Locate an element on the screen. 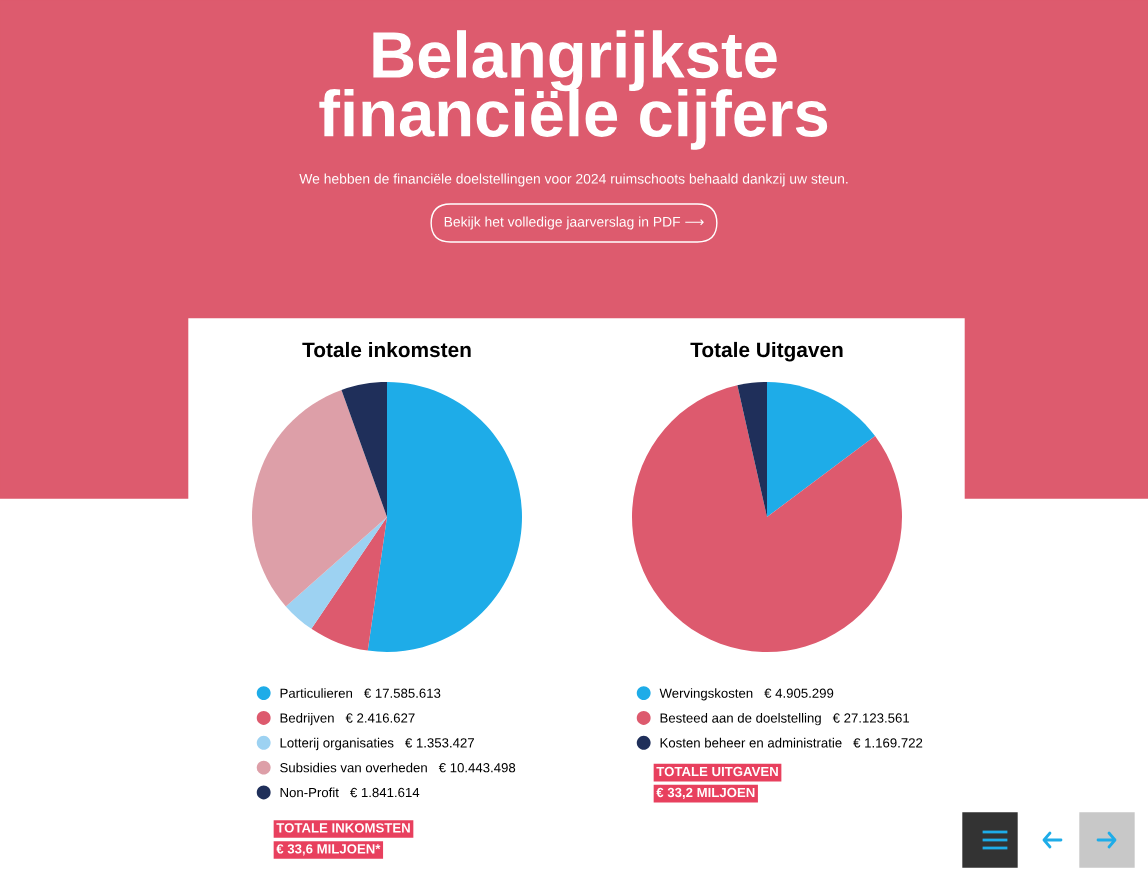 The height and width of the screenshot is (881, 1148). chart-title: Totale Uitgaven is located at coordinates (766, 351).